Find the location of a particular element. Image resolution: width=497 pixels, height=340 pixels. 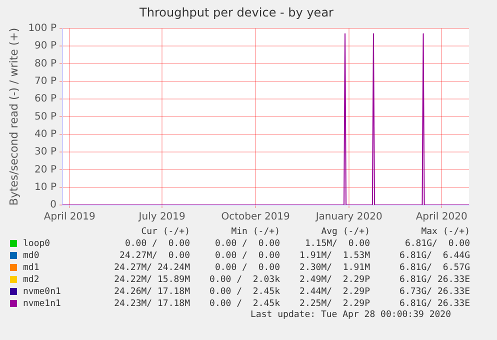

legend-label: nvme0n1 is located at coordinates (42, 292).